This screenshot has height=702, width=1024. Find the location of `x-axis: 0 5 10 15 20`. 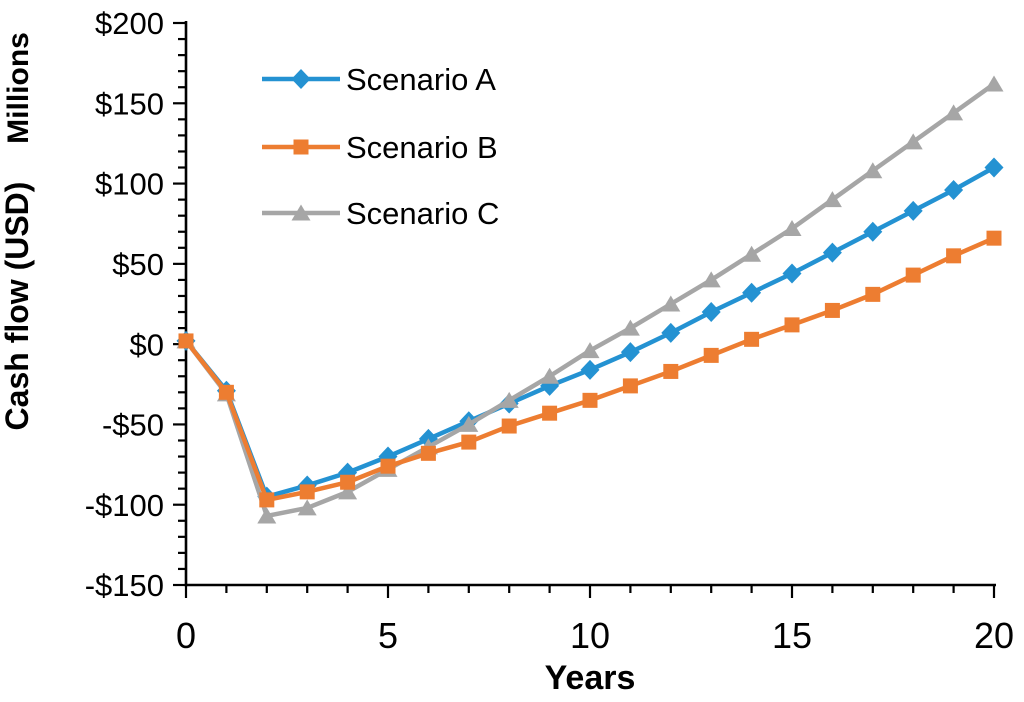

x-axis: 0 5 10 15 20 is located at coordinates (595, 620).